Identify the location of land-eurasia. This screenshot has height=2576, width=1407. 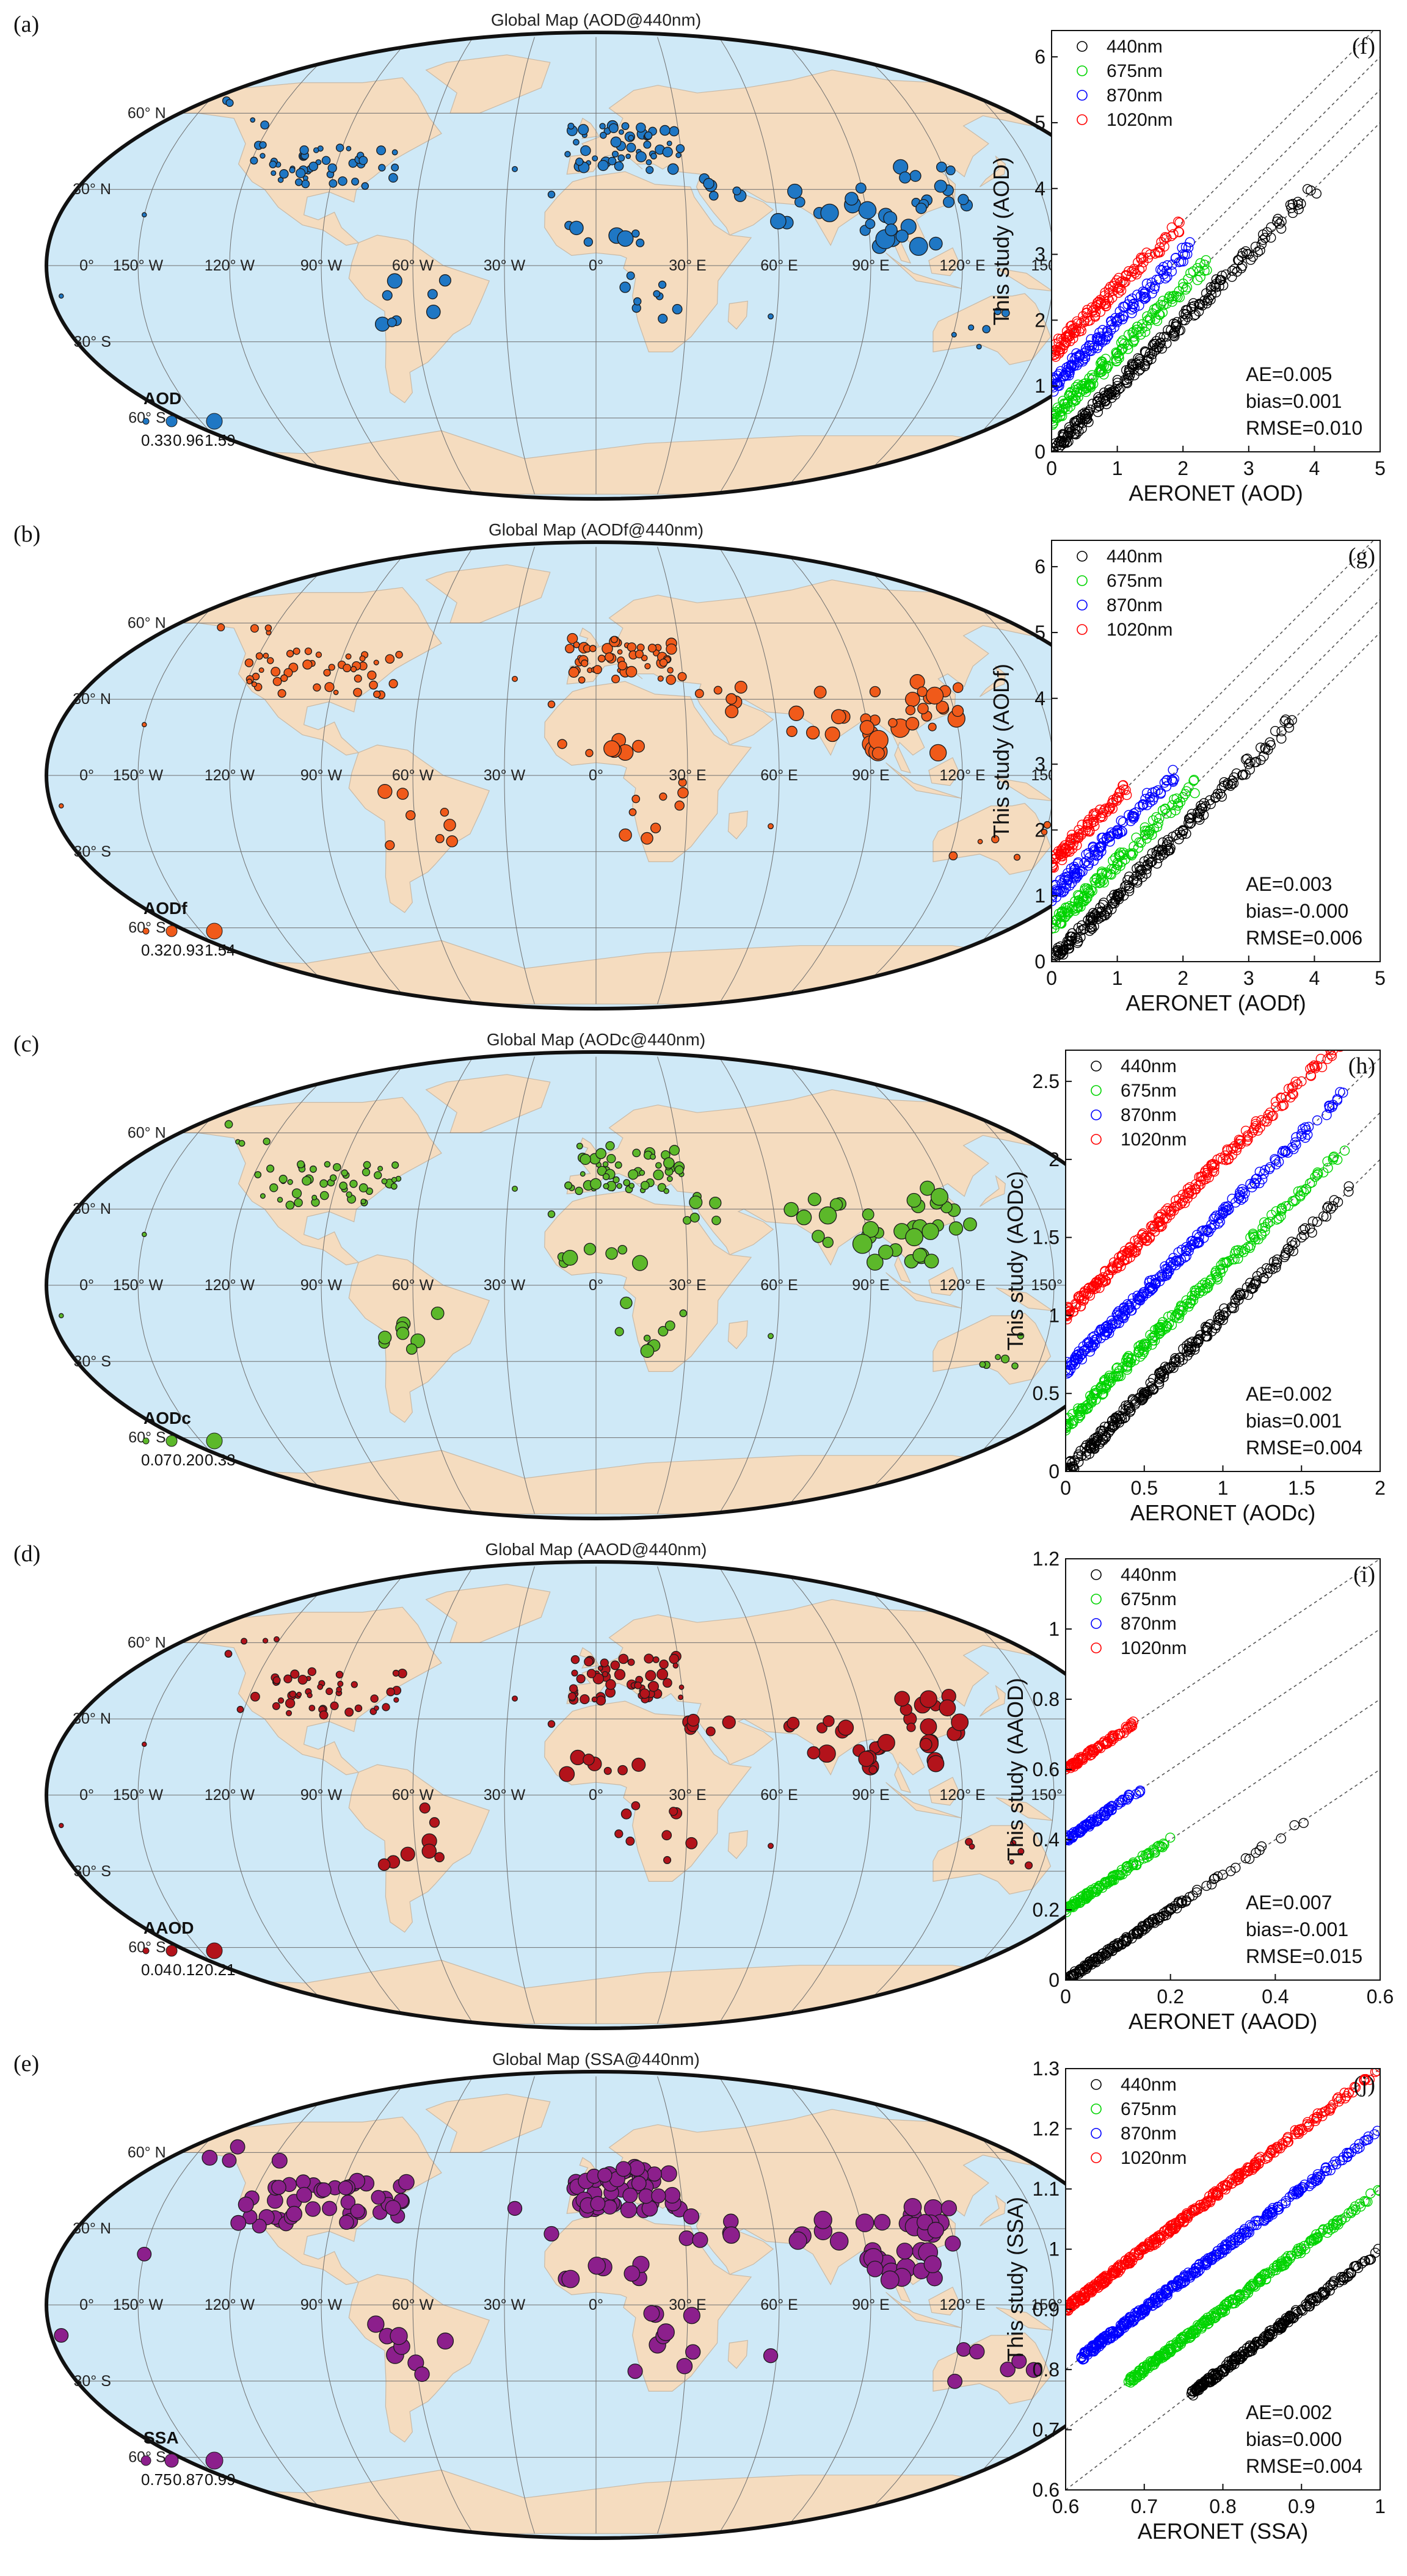
(817, 676).